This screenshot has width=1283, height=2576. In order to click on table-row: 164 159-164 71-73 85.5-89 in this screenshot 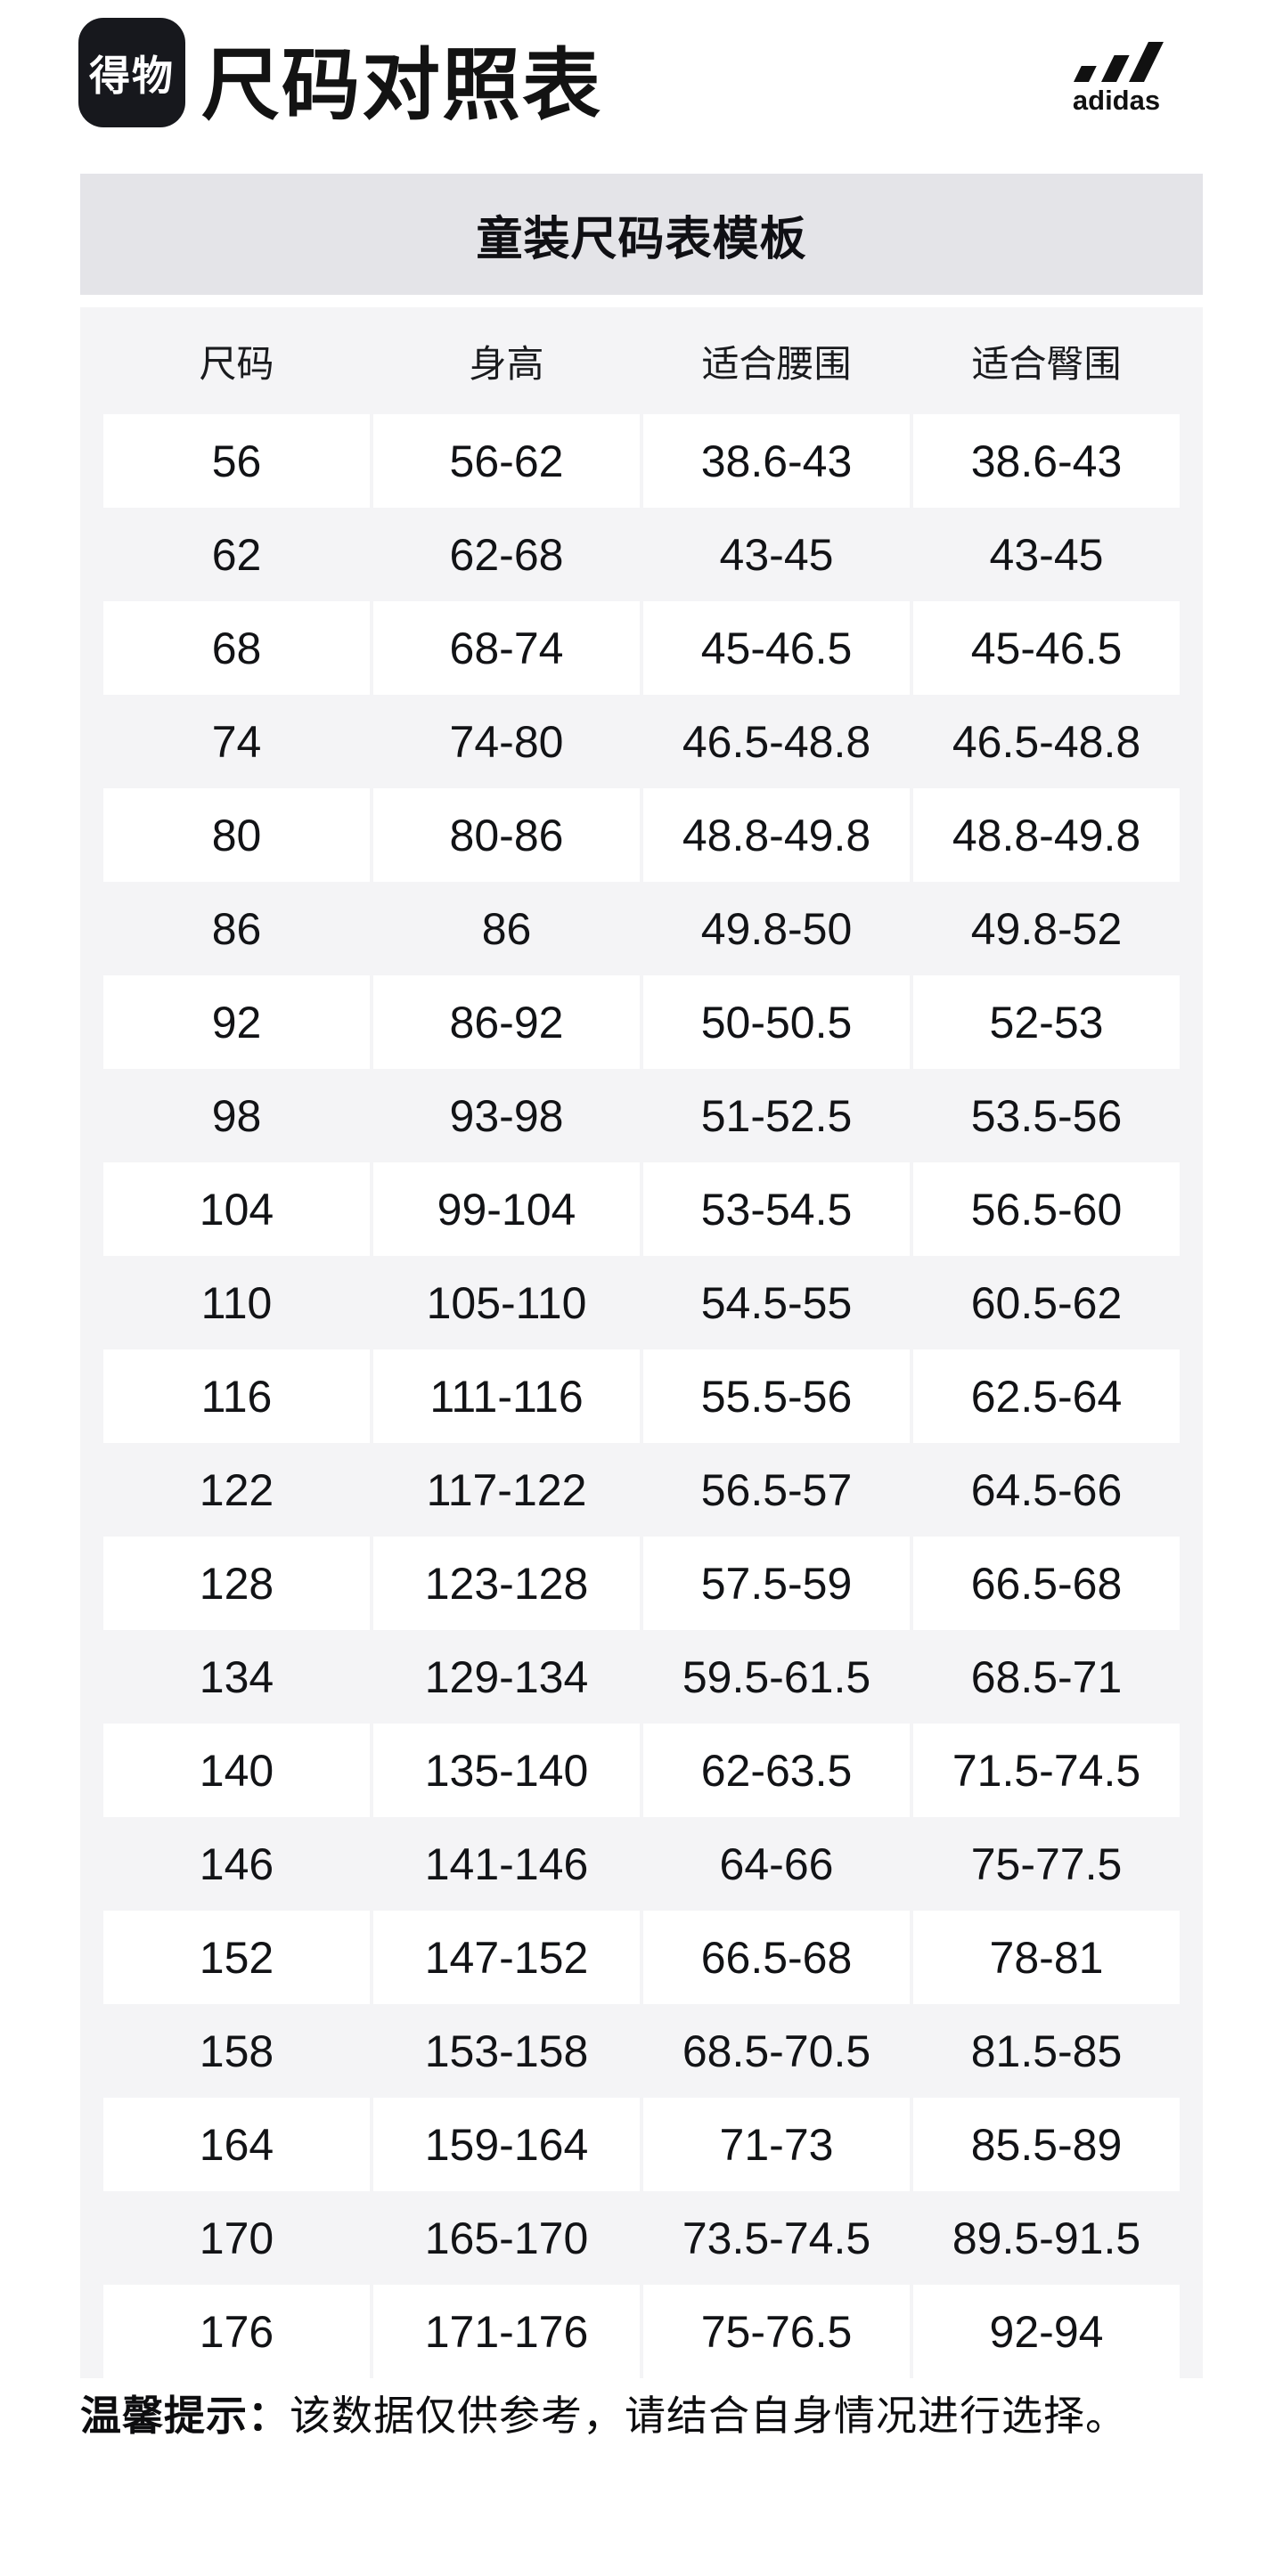, I will do `click(641, 2144)`.